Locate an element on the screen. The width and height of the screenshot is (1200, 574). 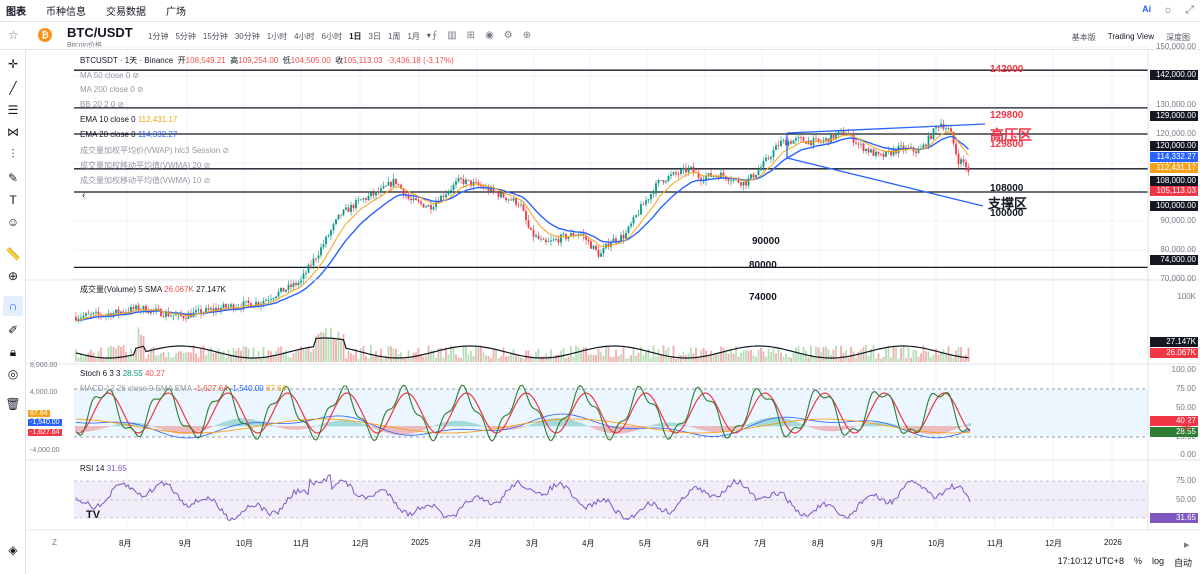
interval-8: 3日 is located at coordinates (374, 36).